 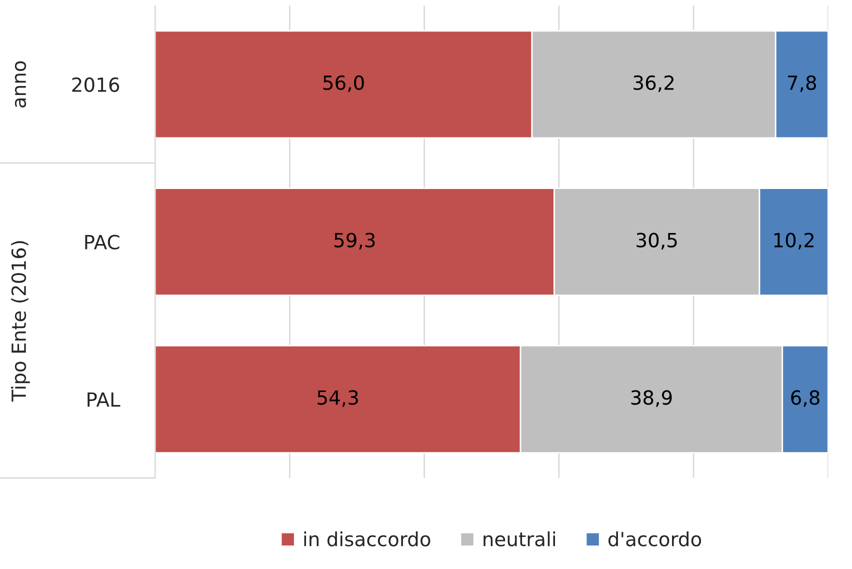 What do you see at coordinates (654, 83) in the screenshot?
I see `data-label: 36,2` at bounding box center [654, 83].